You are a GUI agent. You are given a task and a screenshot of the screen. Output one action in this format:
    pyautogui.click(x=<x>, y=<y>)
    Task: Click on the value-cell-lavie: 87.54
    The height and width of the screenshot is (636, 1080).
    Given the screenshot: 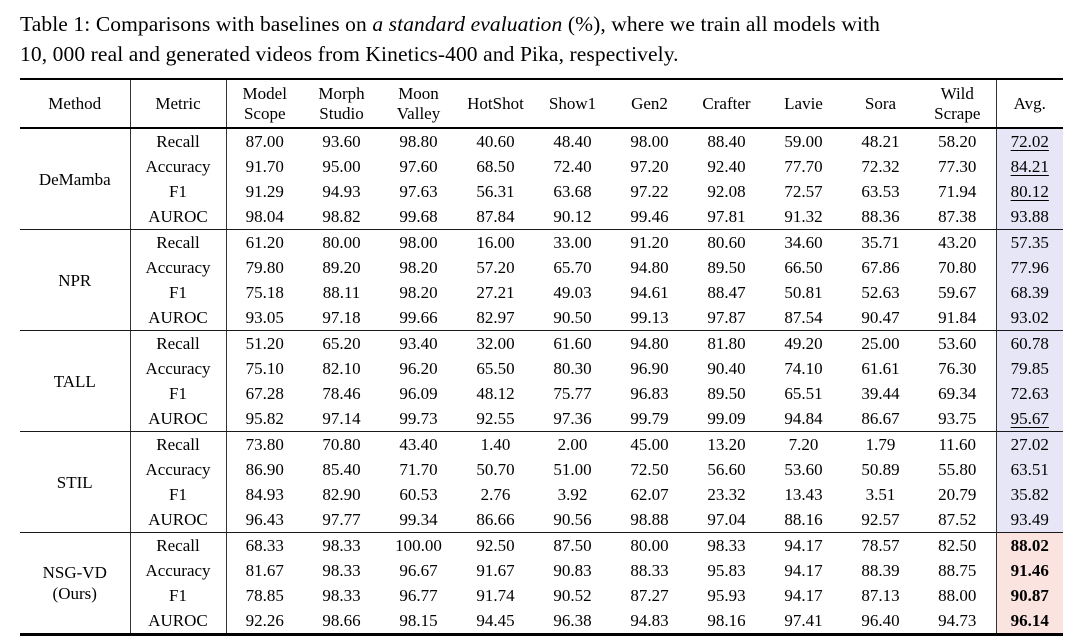 What is the action you would take?
    pyautogui.click(x=803, y=318)
    